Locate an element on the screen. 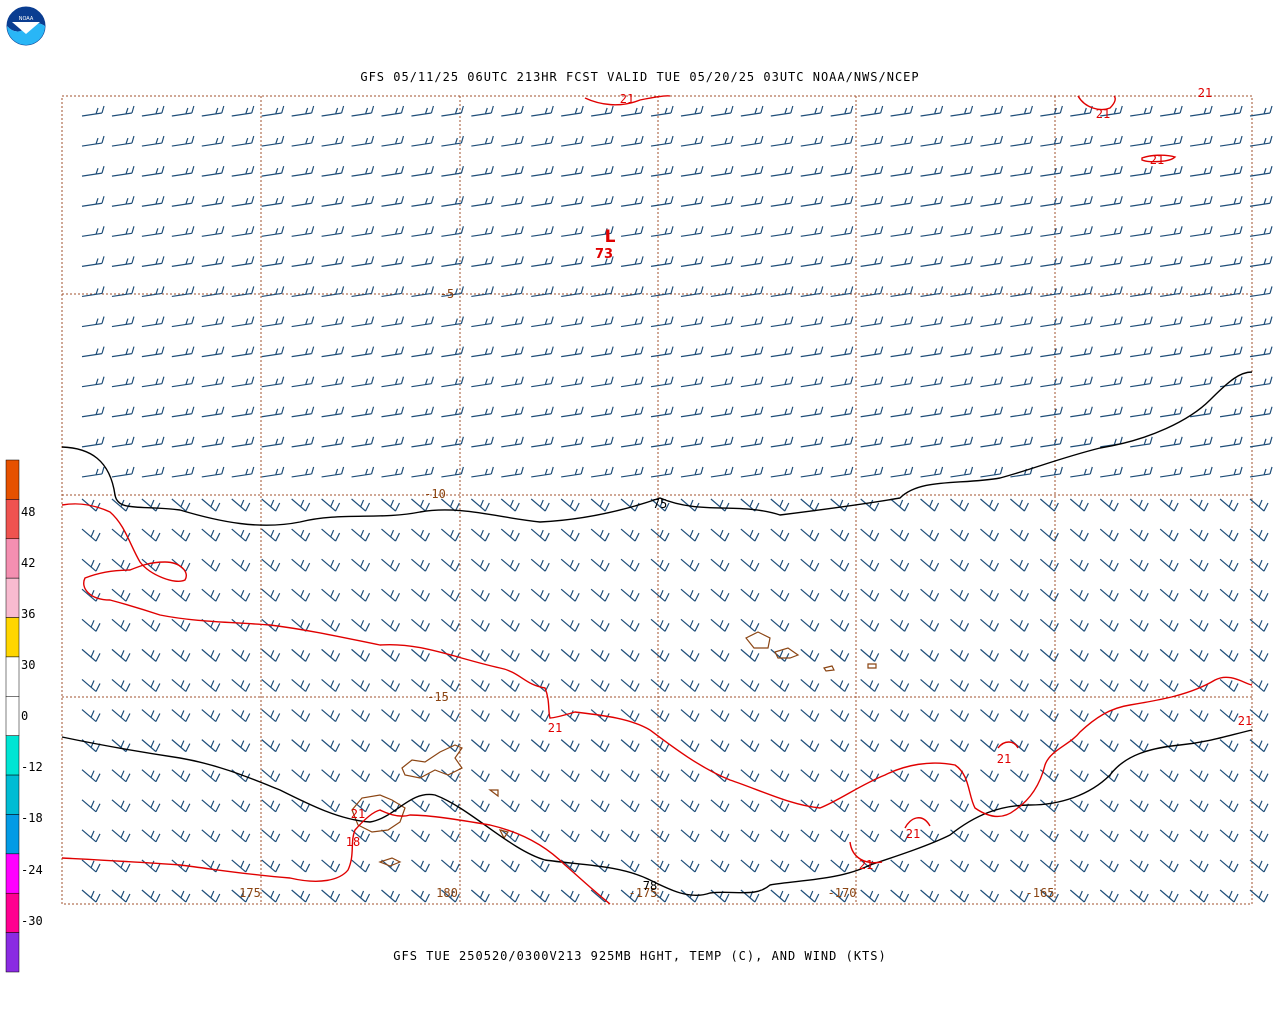  low-pressure-symbol: L is located at coordinates (610, 237).